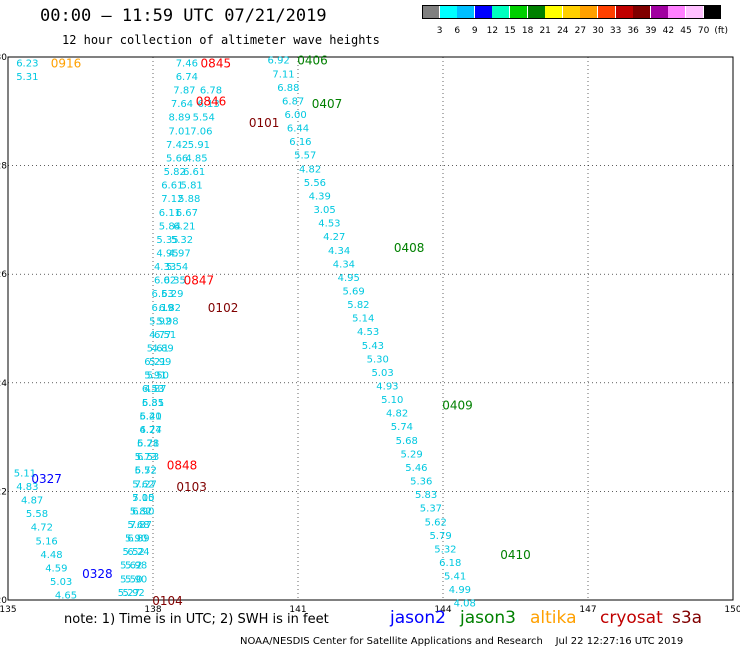  What do you see at coordinates (465, 604) in the screenshot?
I see `wave-height-value: 4.08` at bounding box center [465, 604].